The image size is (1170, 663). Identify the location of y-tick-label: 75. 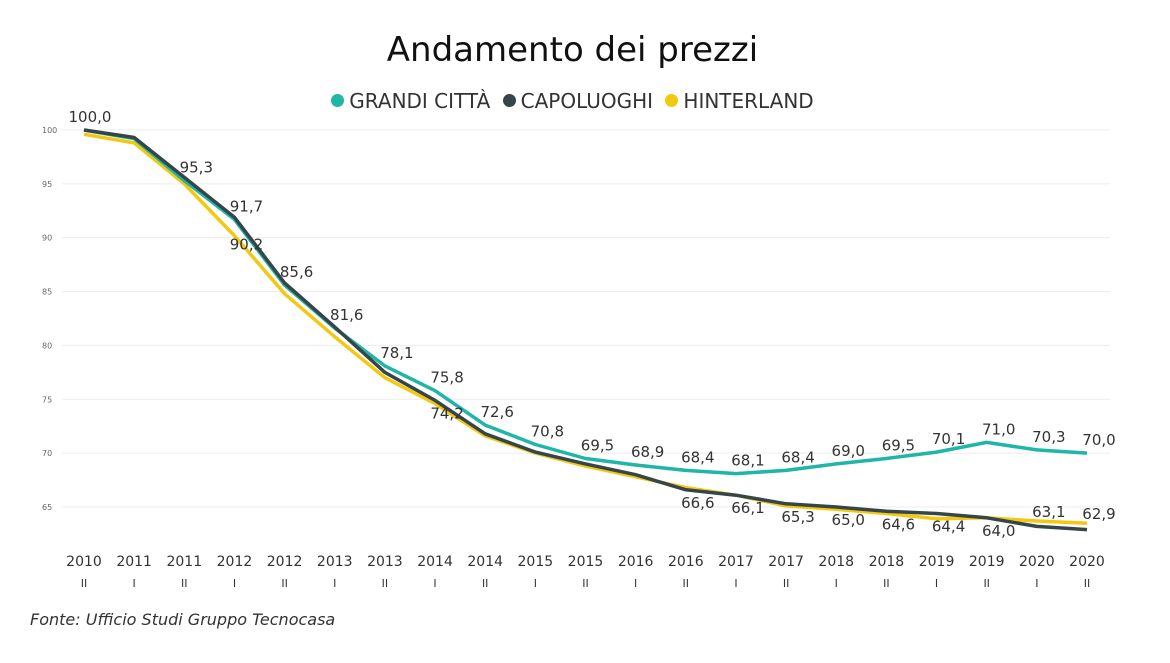
(47, 399).